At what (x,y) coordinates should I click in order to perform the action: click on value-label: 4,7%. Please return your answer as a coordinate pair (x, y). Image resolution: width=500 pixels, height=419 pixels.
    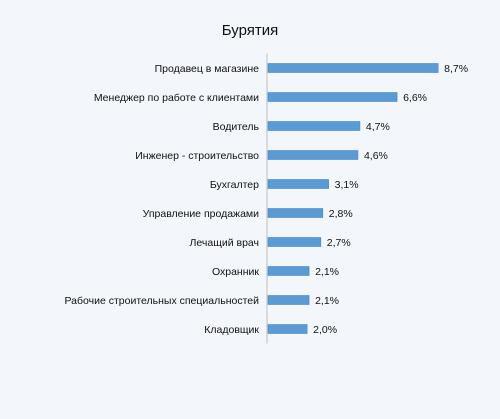
    Looking at the image, I should click on (378, 127).